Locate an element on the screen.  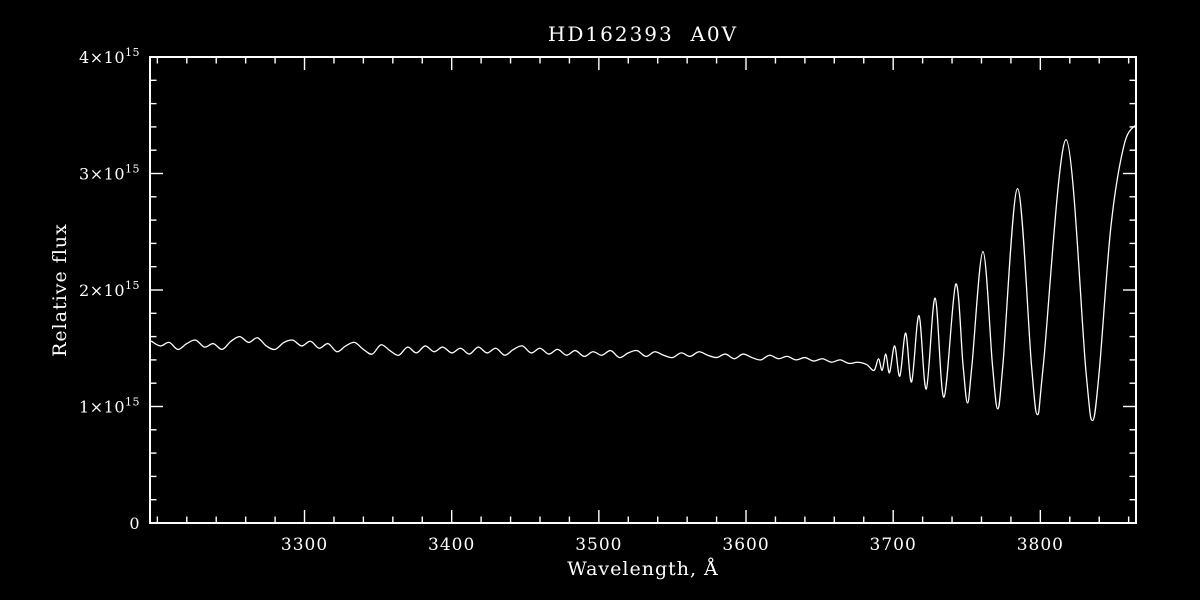
y-tick-label: 2×10¹⁵ is located at coordinates (109, 289).